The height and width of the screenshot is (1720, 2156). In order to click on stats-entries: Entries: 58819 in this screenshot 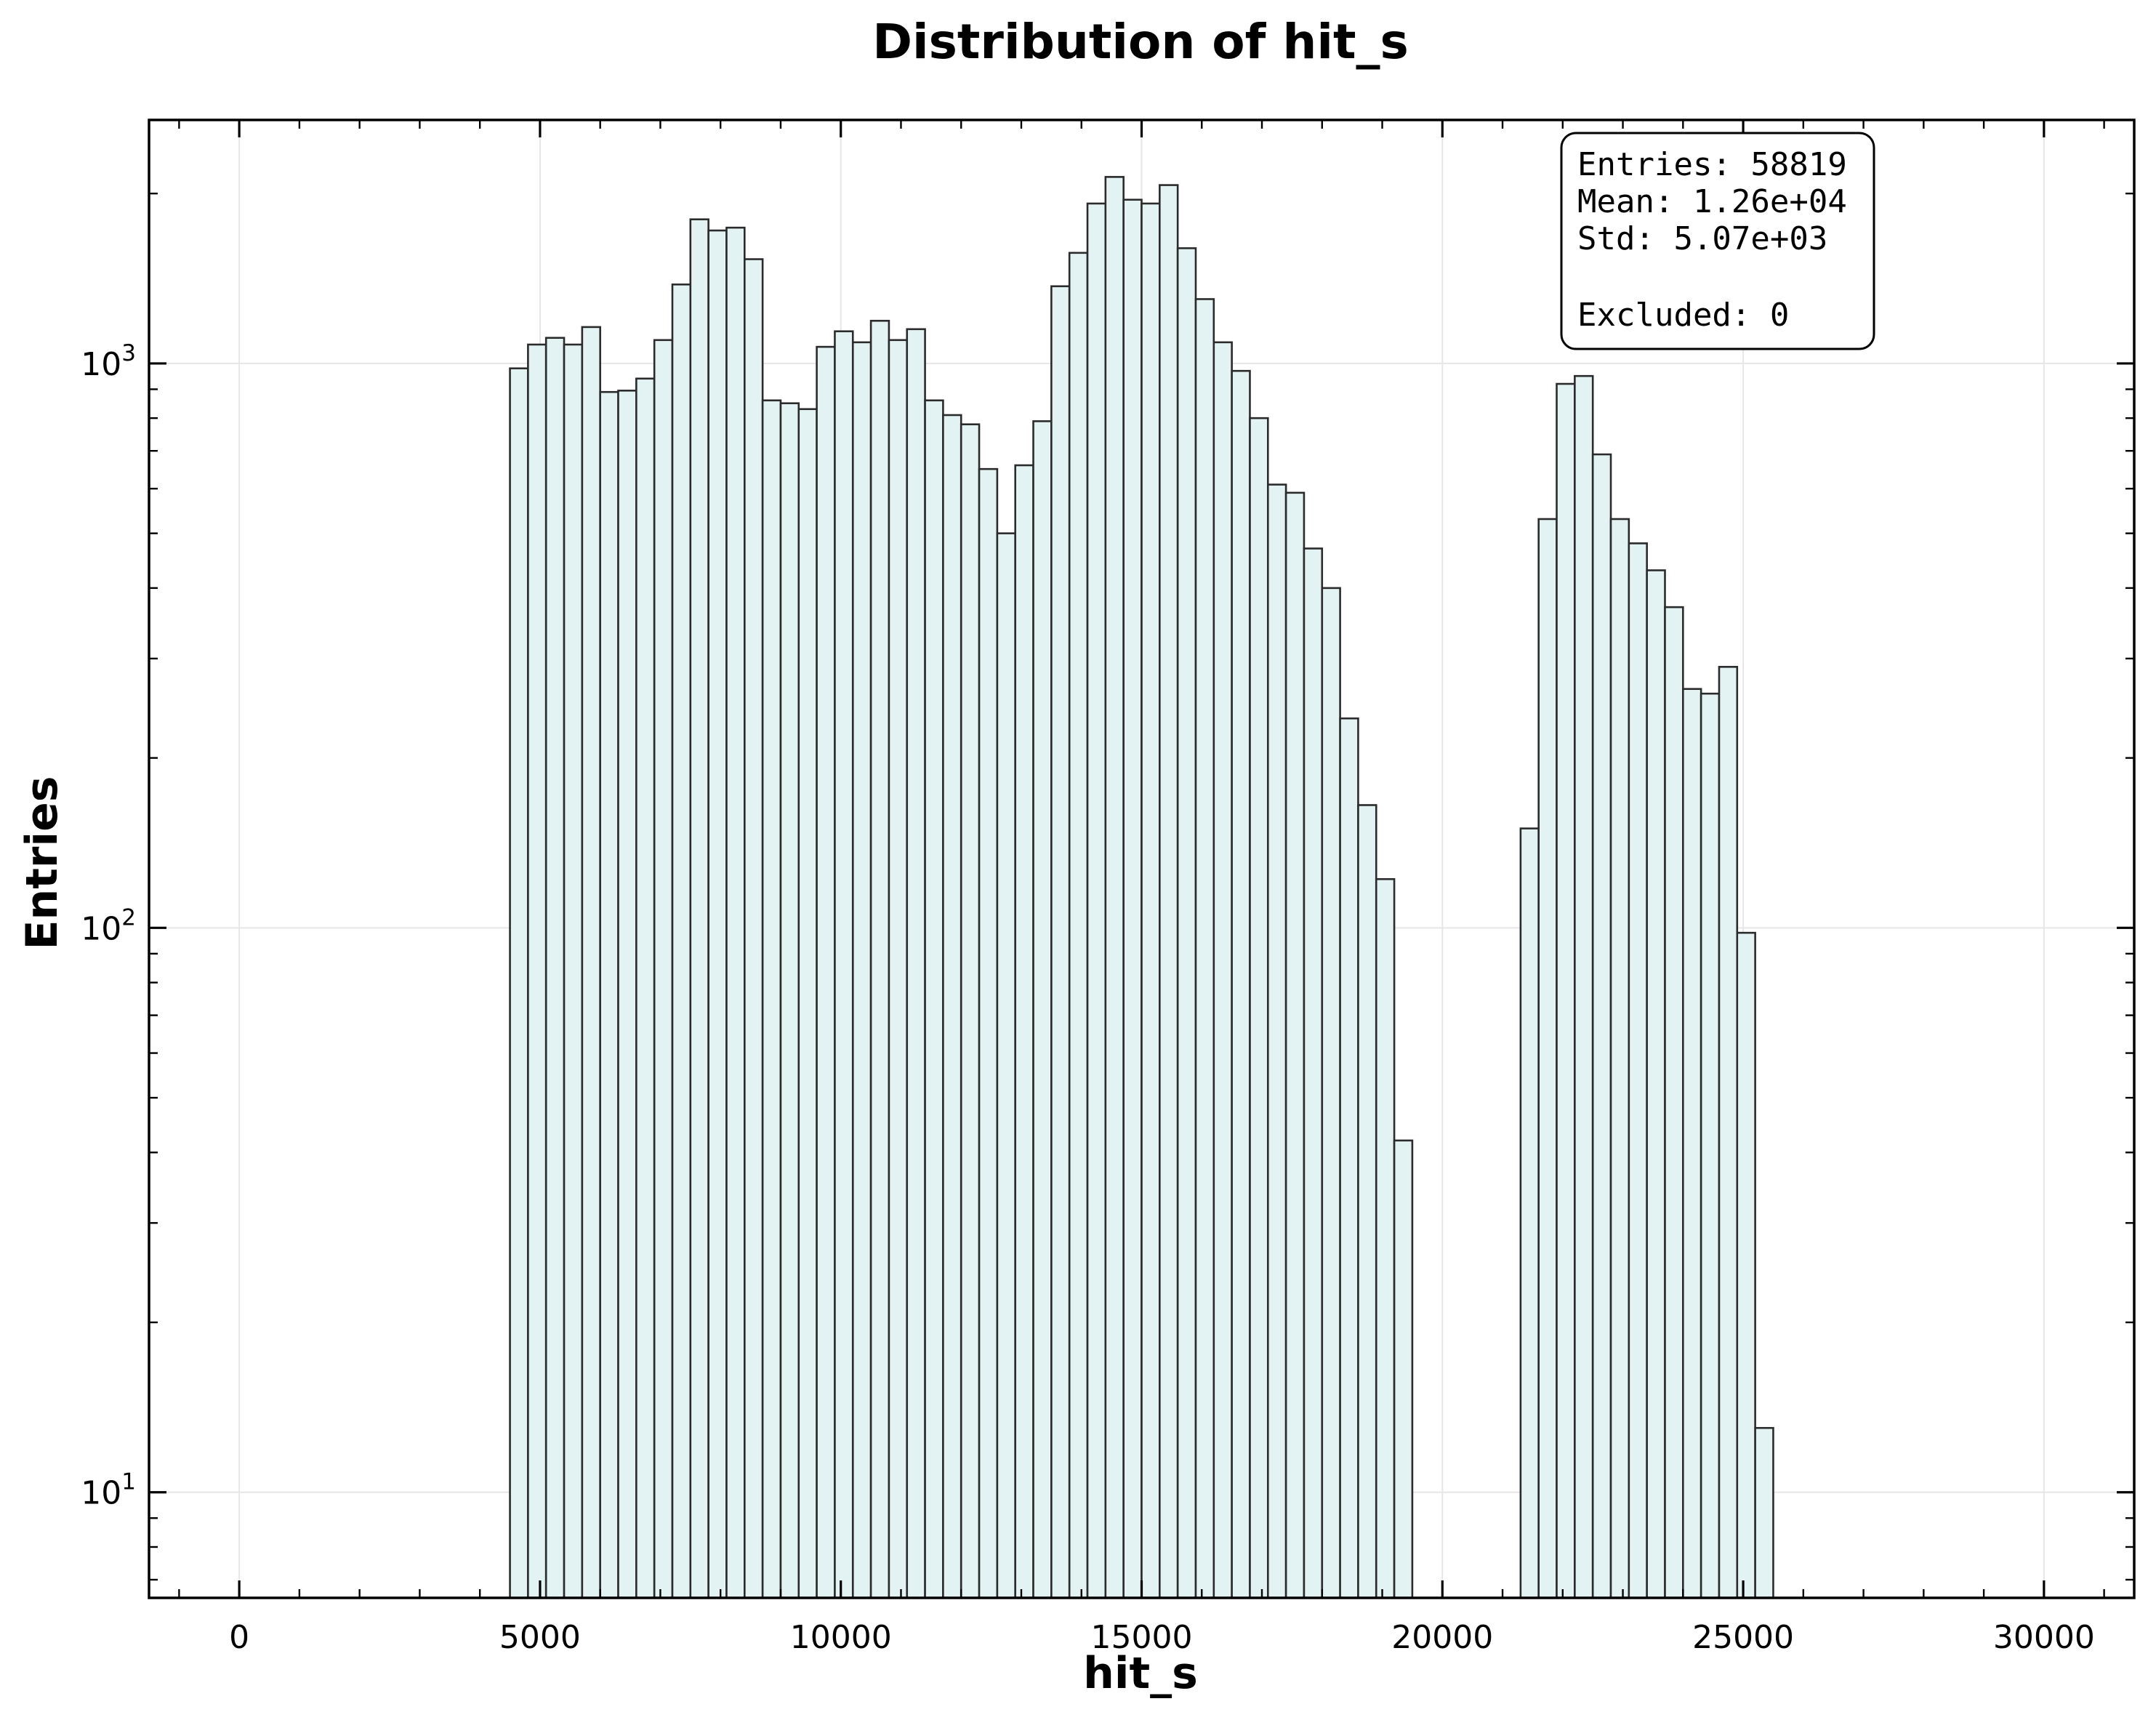, I will do `click(1712, 164)`.